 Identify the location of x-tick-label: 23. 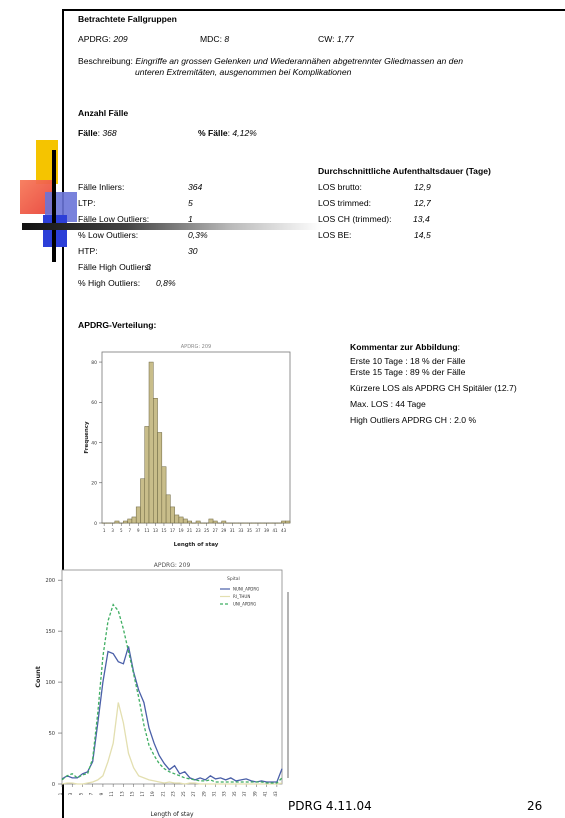
(199, 530).